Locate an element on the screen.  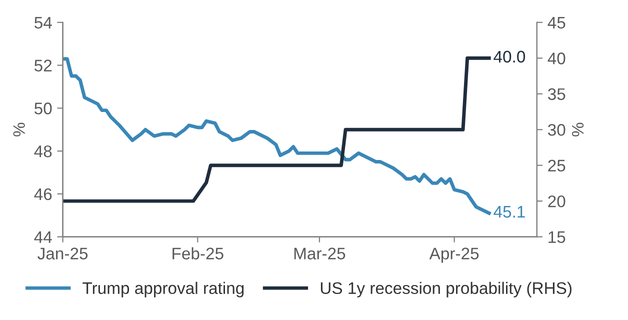
y-tick-label: 48 is located at coordinates (43, 151).